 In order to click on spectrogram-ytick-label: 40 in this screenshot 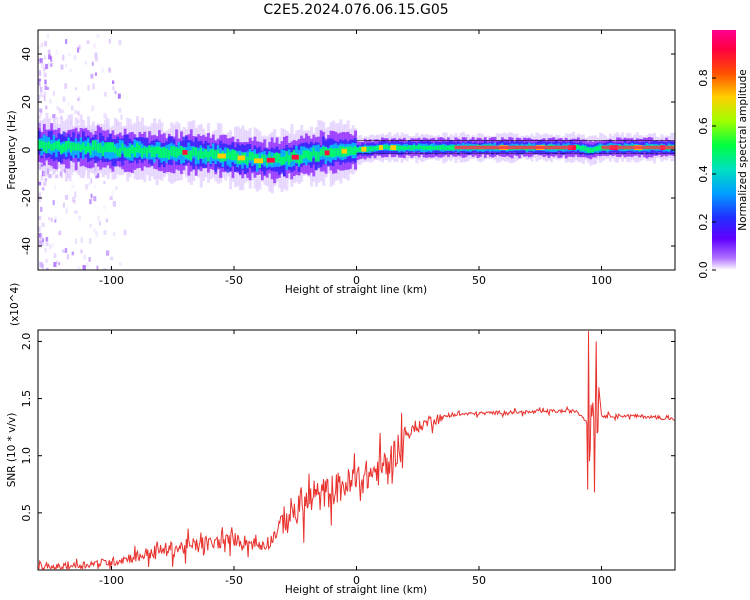, I will do `click(26, 54)`.